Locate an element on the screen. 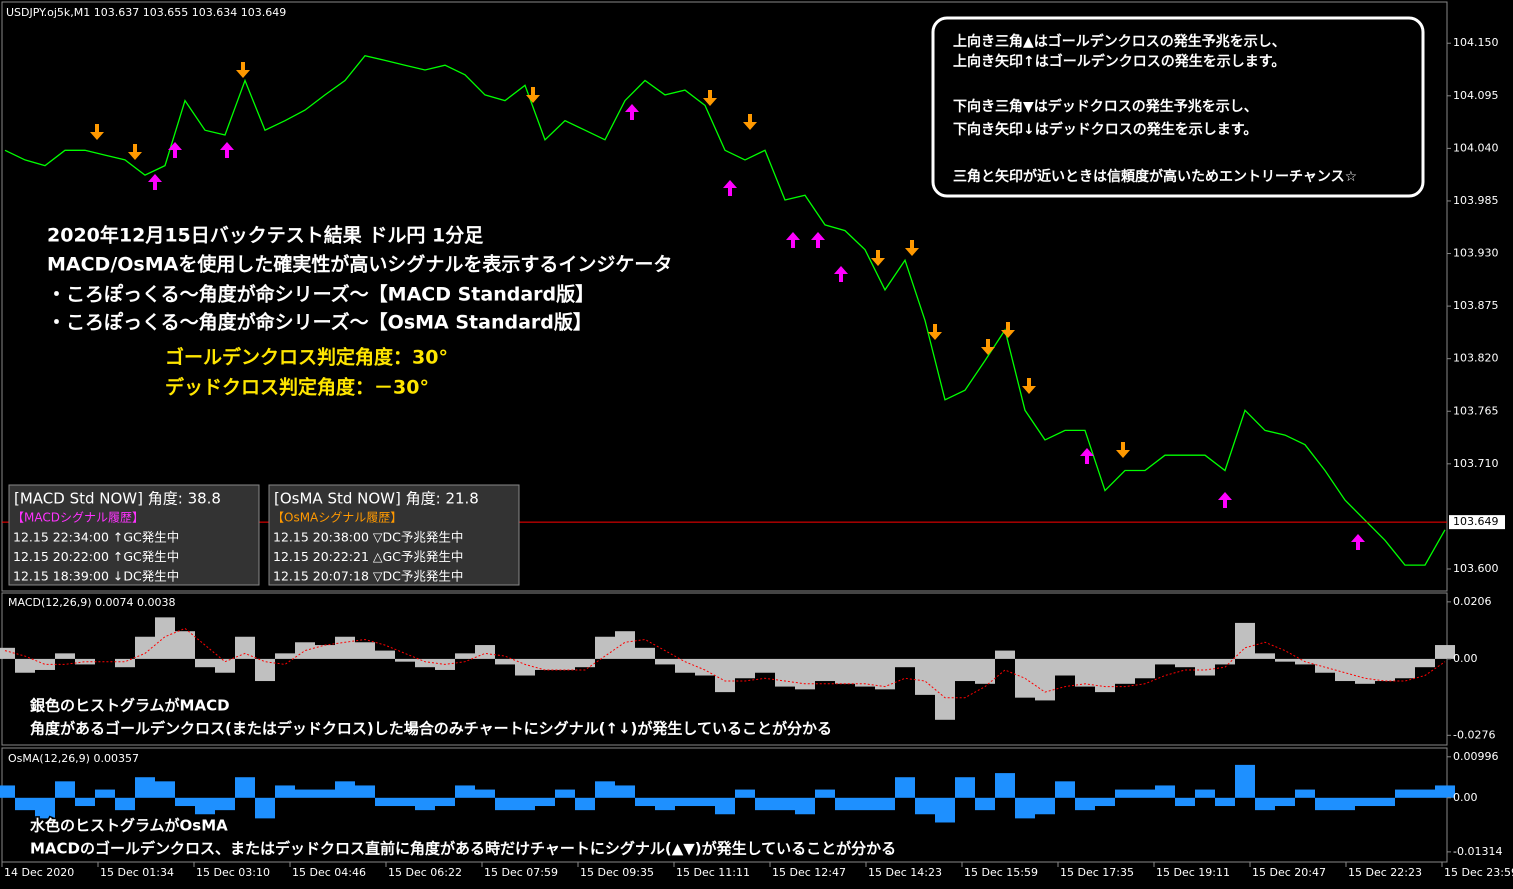 This screenshot has height=889, width=1513. x-tick-label: 15 Dec 17:35 is located at coordinates (1097, 872).